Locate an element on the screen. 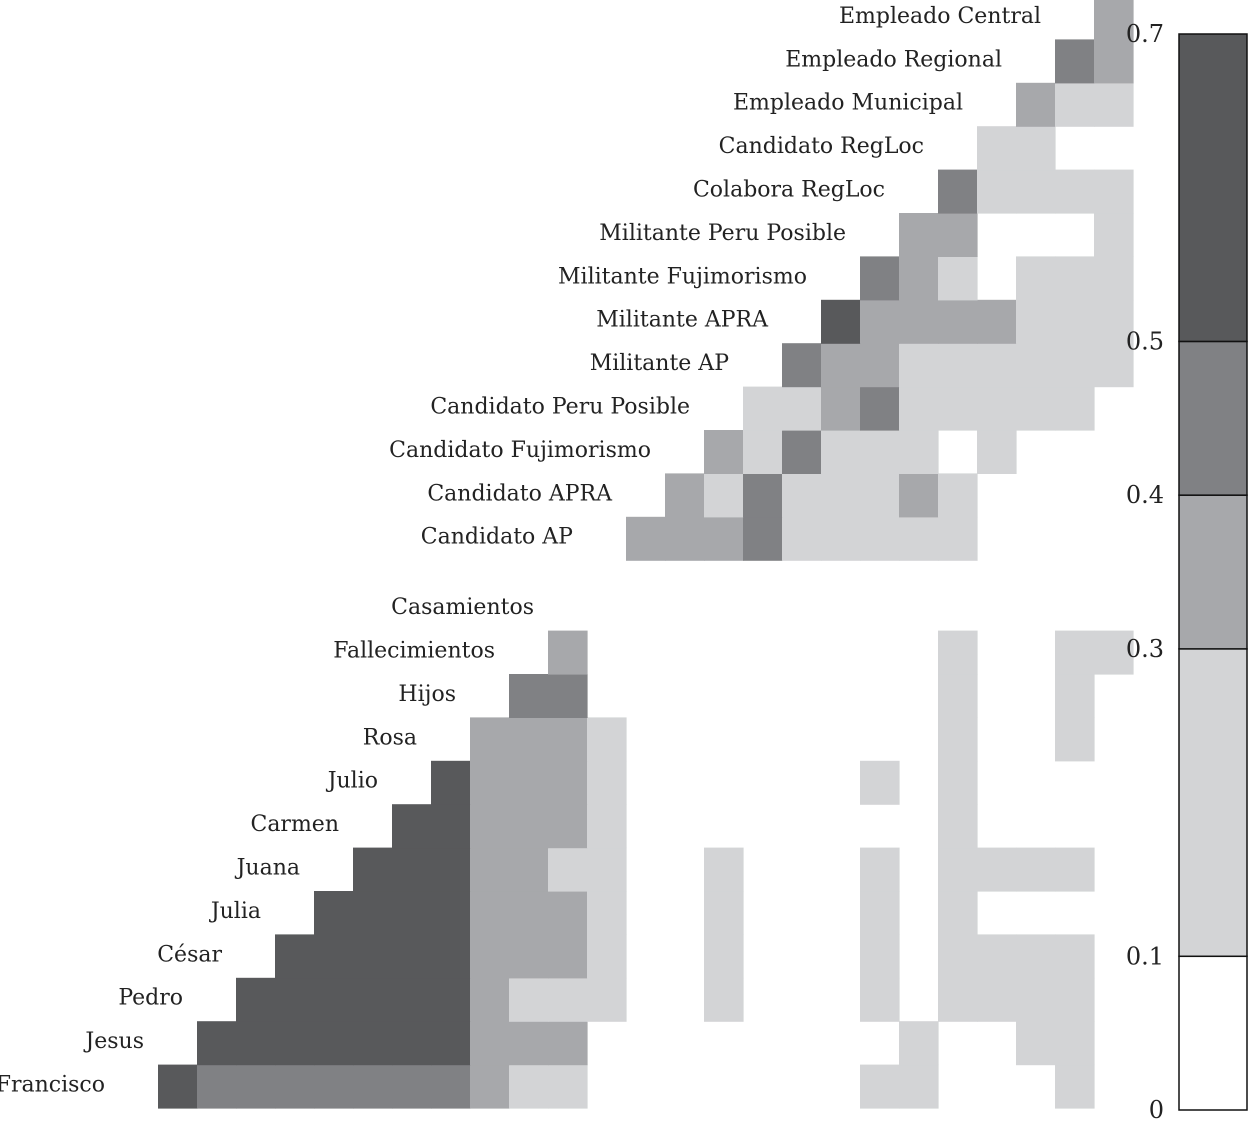 The height and width of the screenshot is (1125, 1249). variable-label: Candidato Peru Posible is located at coordinates (560, 407).